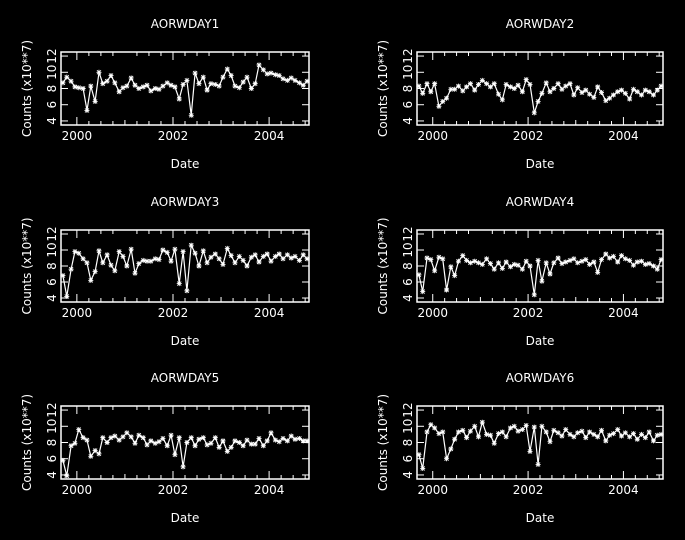  Describe the element at coordinates (52, 475) in the screenshot. I see `y-tick-label: 4` at that location.